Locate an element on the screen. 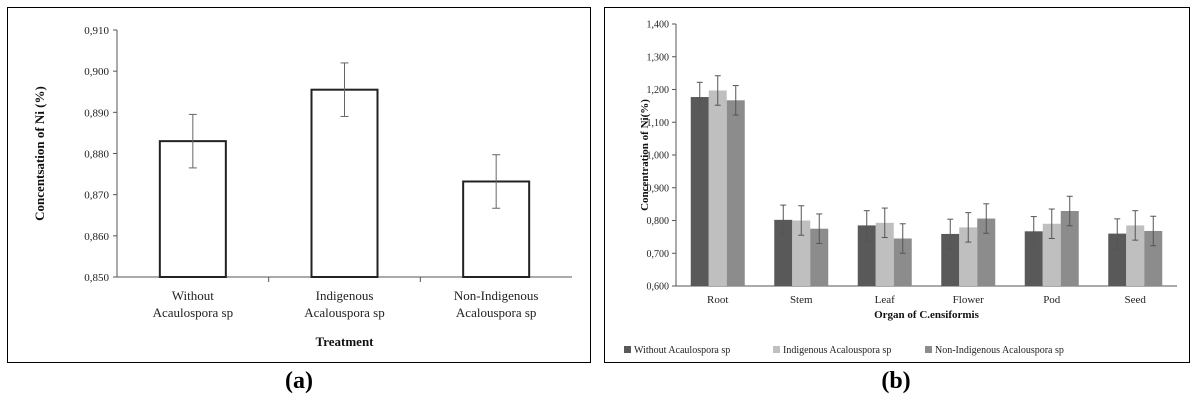  y-tick-label: 0,890 is located at coordinates (96, 113).